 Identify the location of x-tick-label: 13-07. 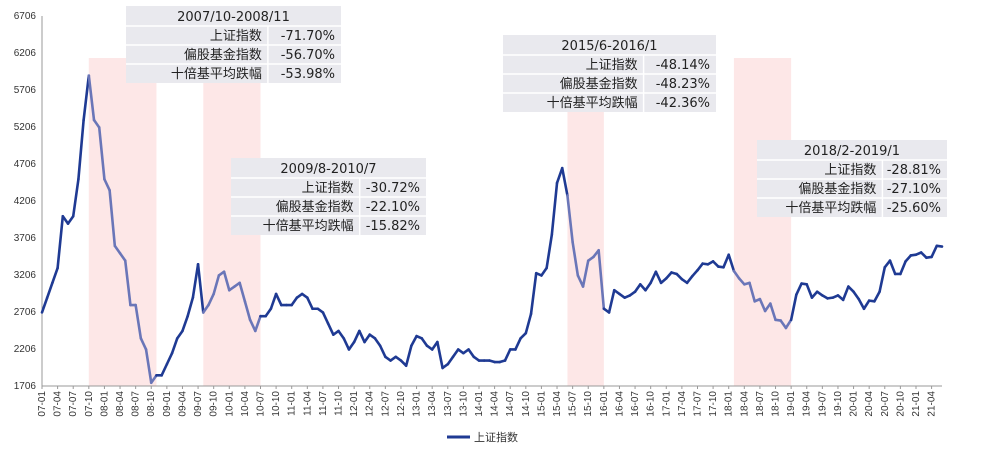
(448, 404).